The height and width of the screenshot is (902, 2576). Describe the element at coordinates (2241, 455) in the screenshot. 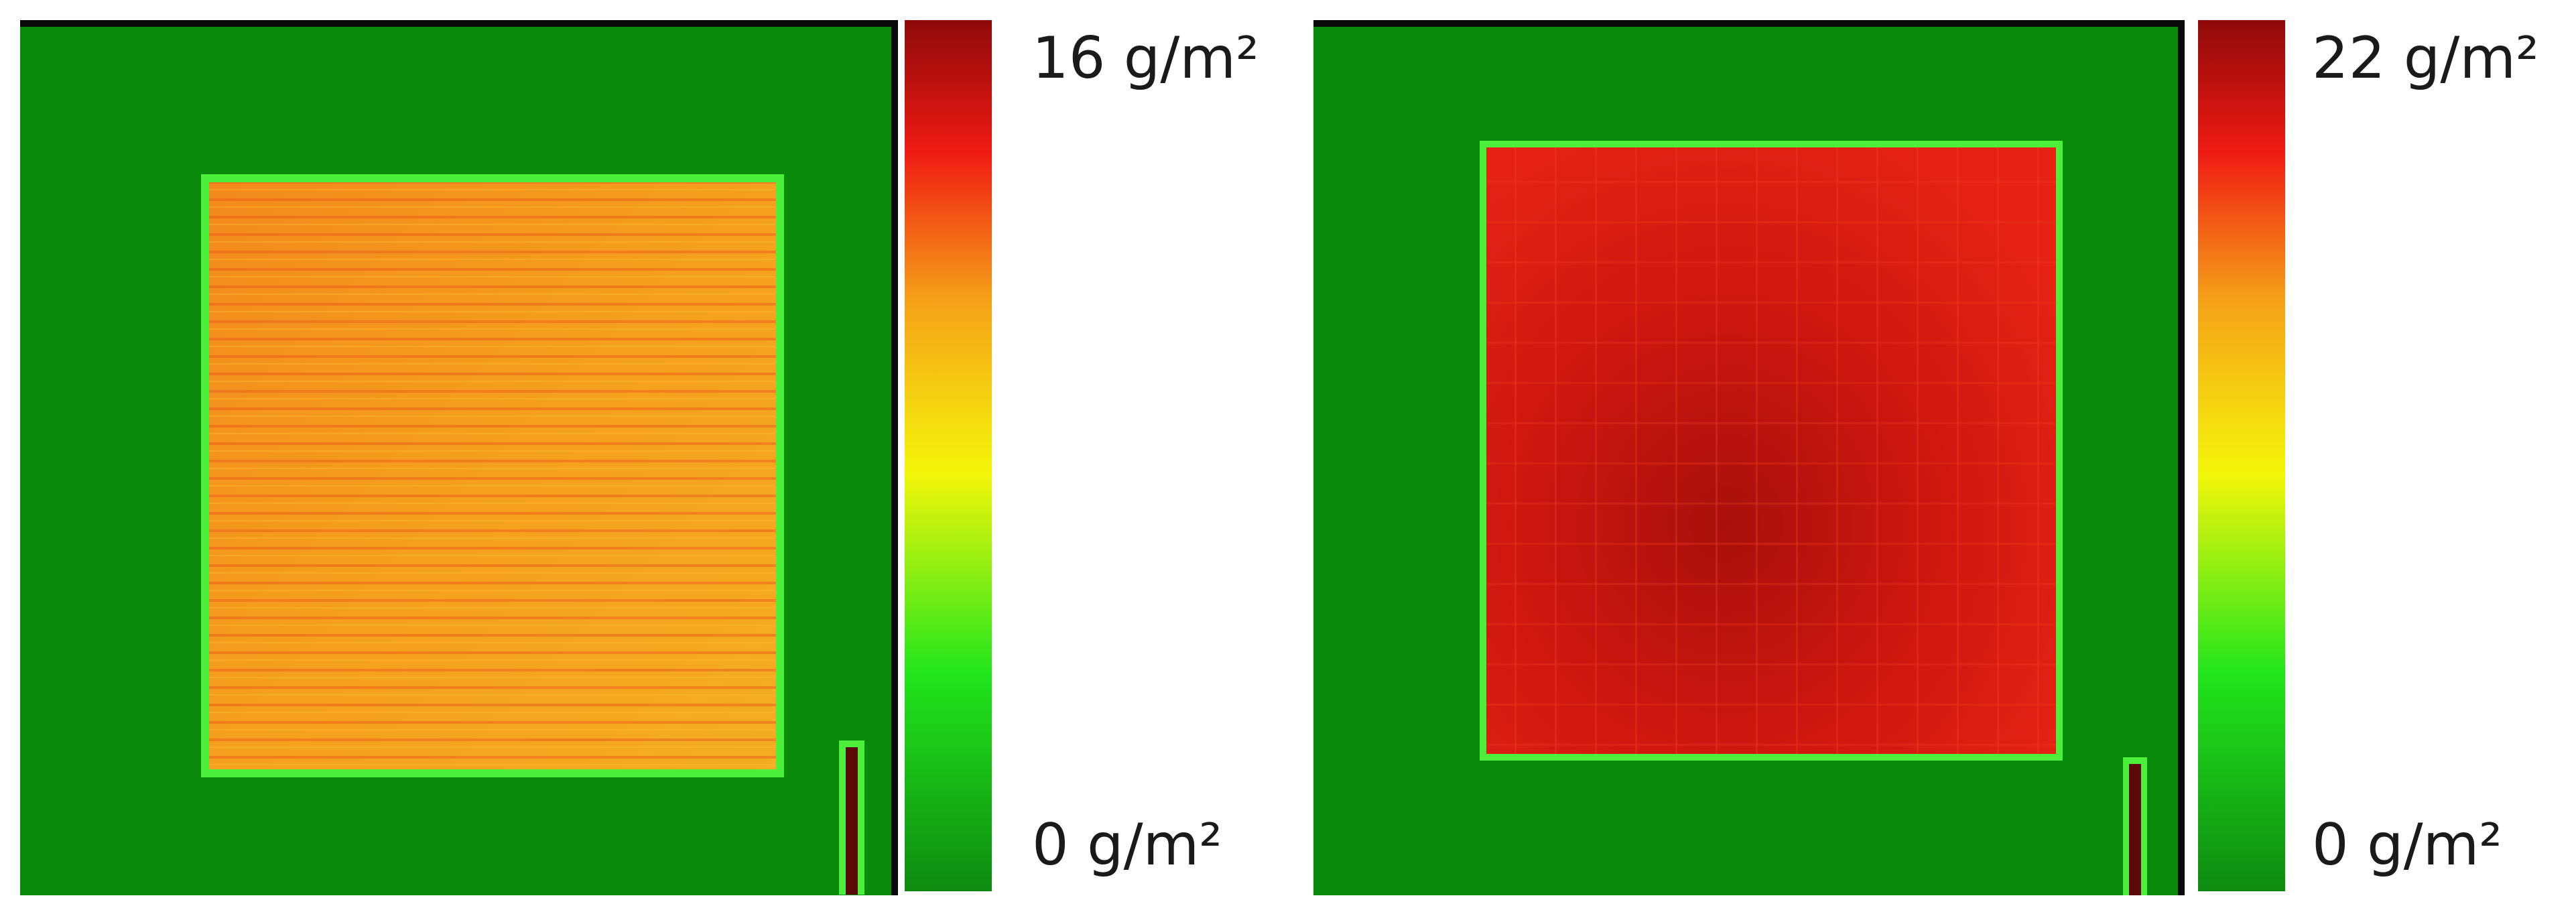

I see `colorbar-right` at that location.